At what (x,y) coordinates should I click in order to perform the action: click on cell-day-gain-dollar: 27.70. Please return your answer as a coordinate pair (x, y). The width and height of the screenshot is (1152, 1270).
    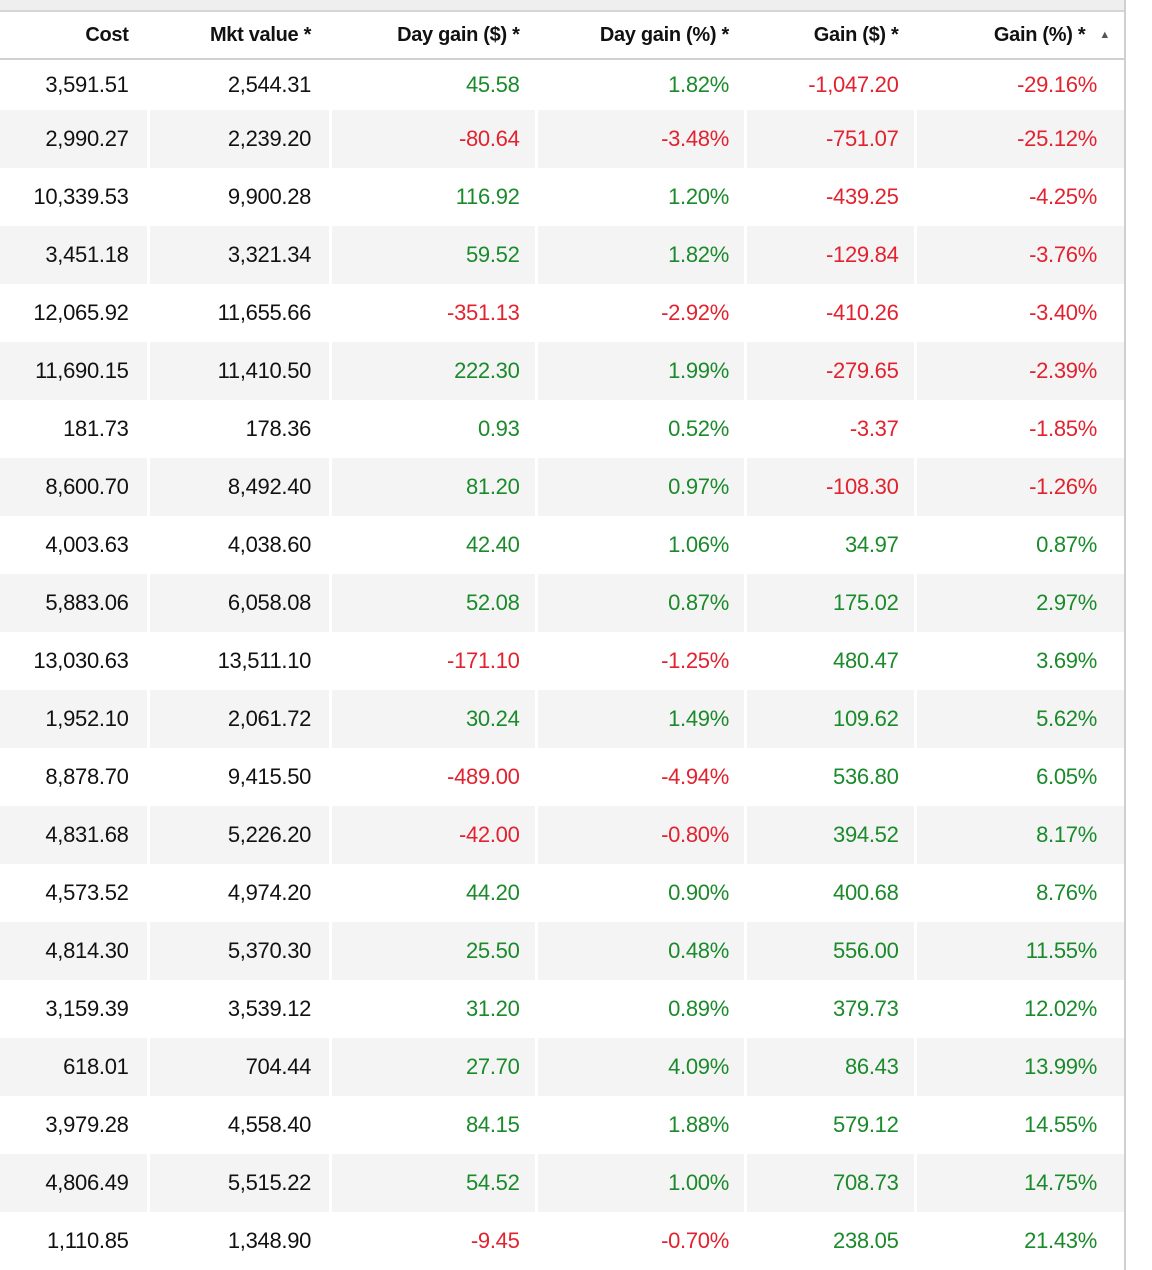
    Looking at the image, I should click on (433, 1067).